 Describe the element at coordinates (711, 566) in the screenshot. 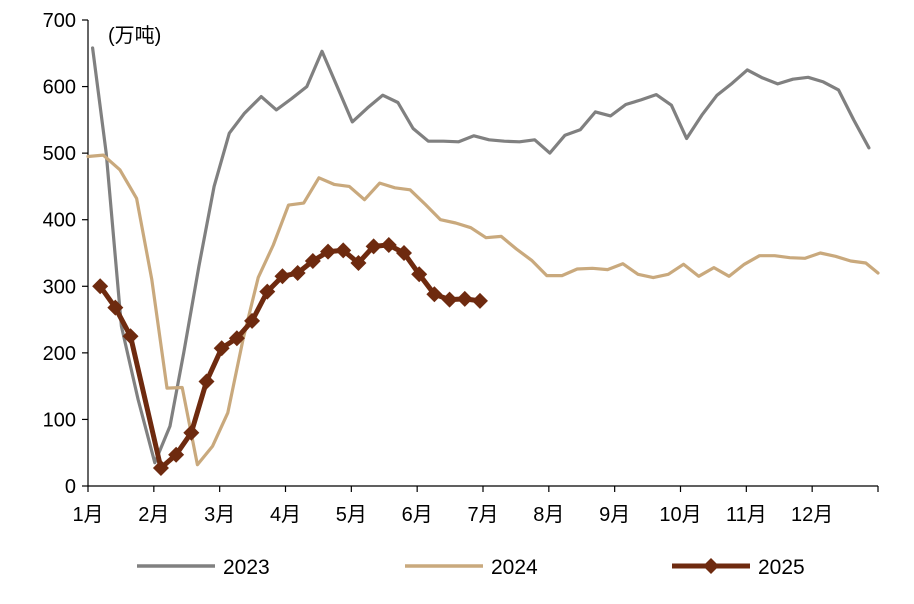

I see `legend-marker` at that location.